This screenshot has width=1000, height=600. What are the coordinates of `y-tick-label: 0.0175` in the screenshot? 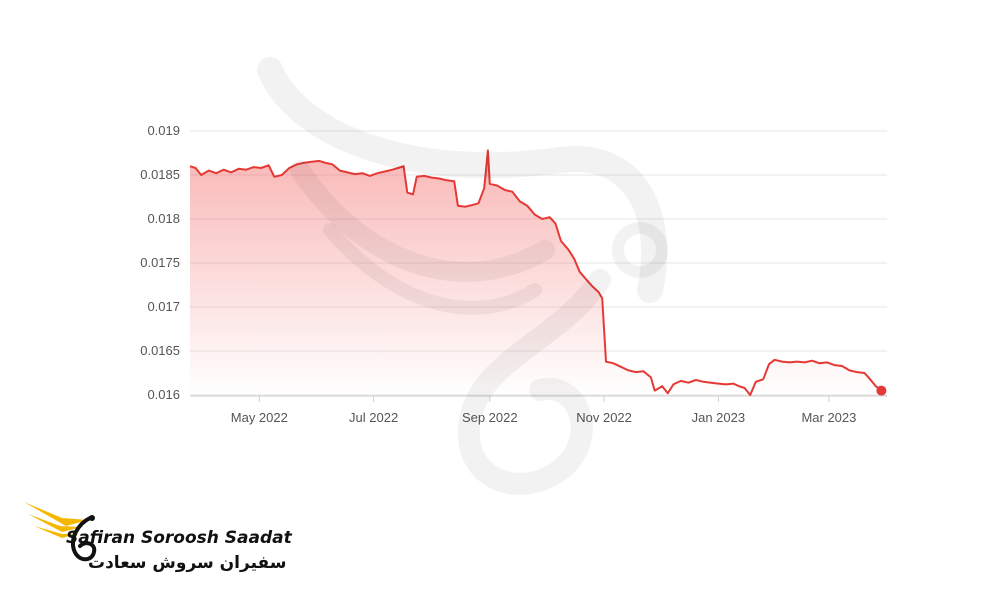 It's located at (160, 262).